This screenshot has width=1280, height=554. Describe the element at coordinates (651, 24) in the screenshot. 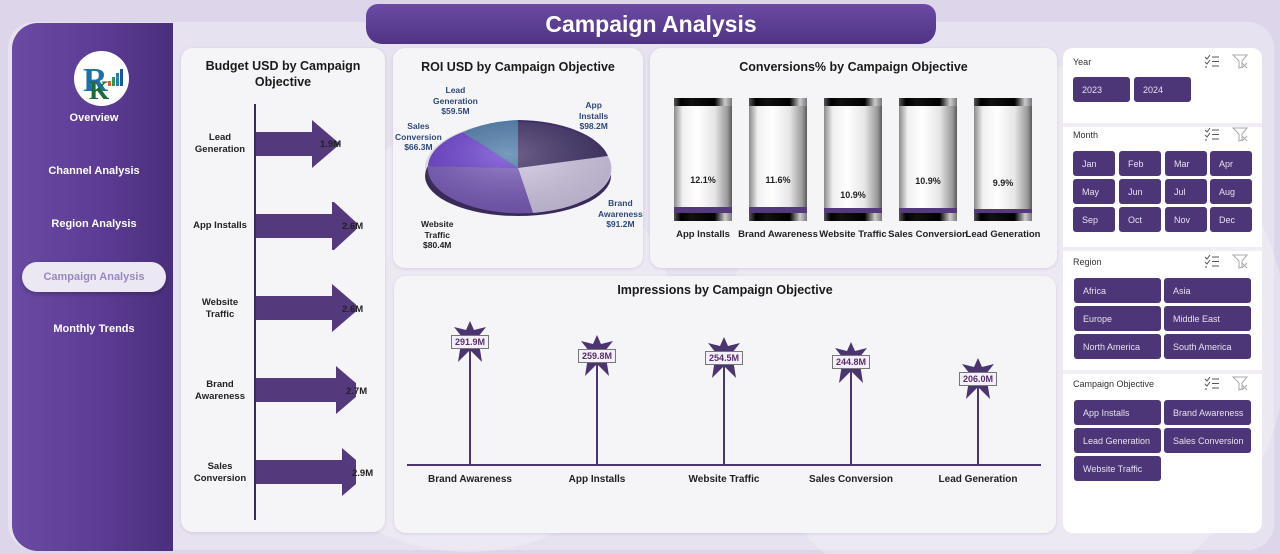

I see `page-title: Campaign Analysis` at that location.